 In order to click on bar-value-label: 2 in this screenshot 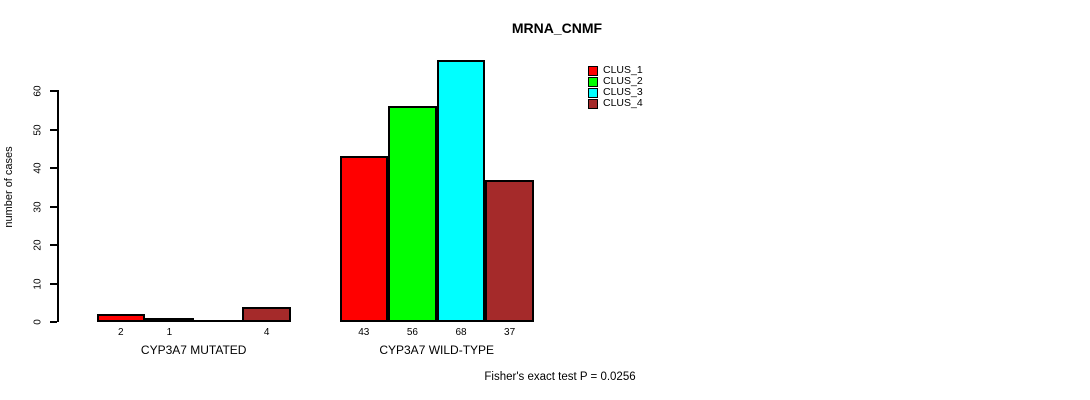, I will do `click(121, 332)`.